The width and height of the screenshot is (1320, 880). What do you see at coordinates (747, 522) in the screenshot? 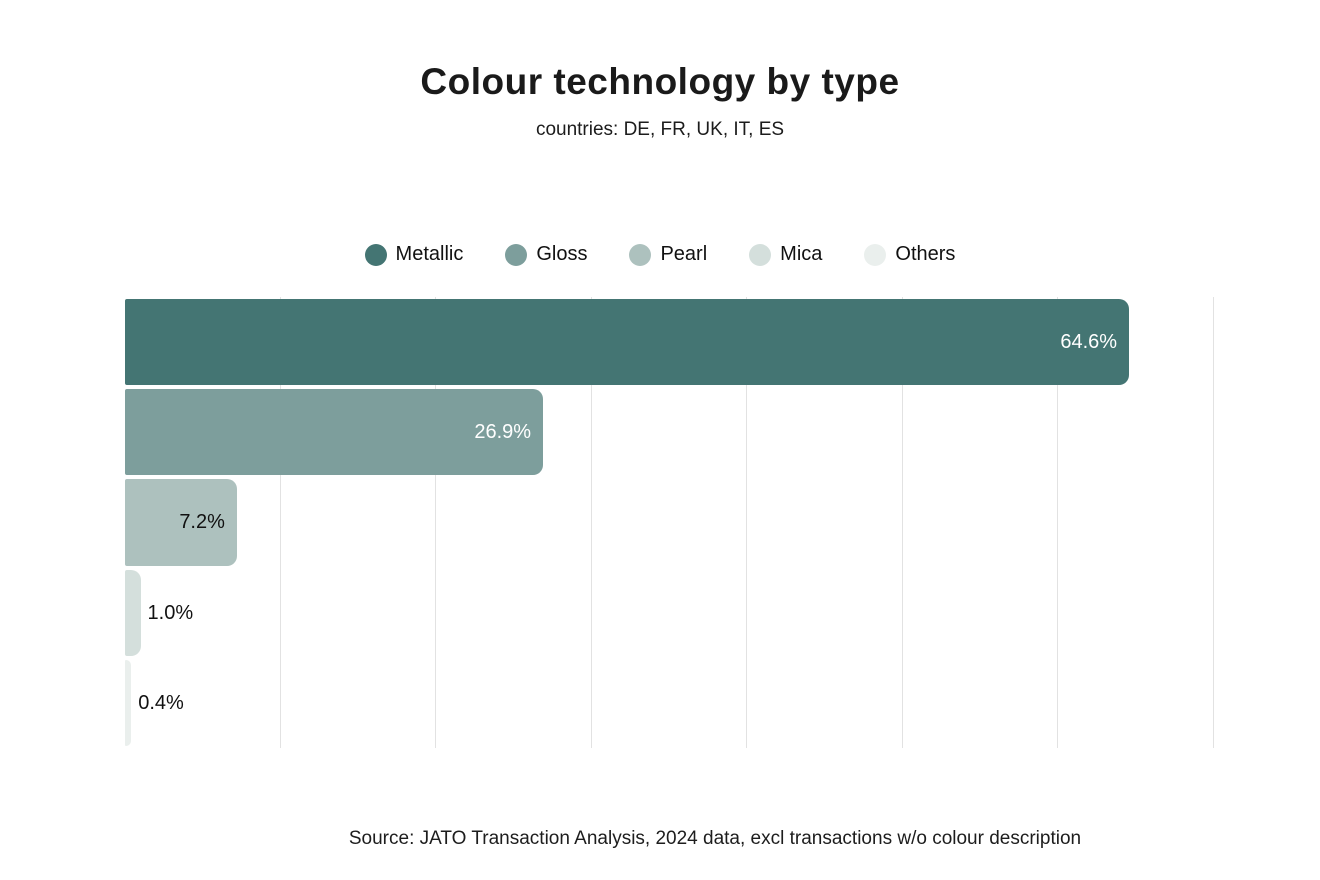
I see `gridline-40-percent` at bounding box center [747, 522].